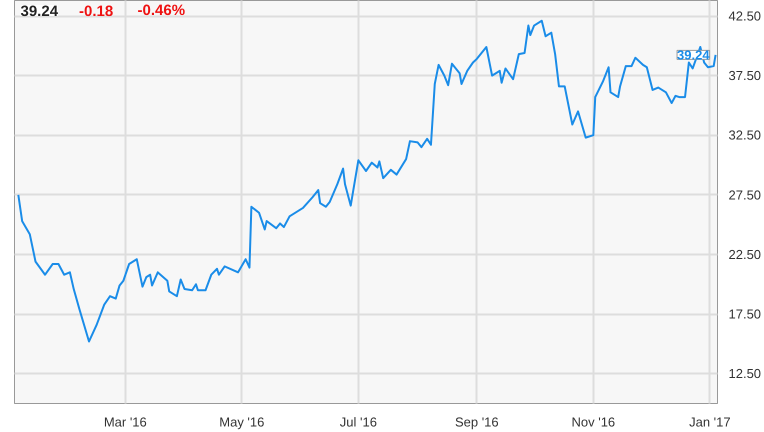 The image size is (764, 432). Describe the element at coordinates (745, 16) in the screenshot. I see `y-tick-label: 42.50` at that location.